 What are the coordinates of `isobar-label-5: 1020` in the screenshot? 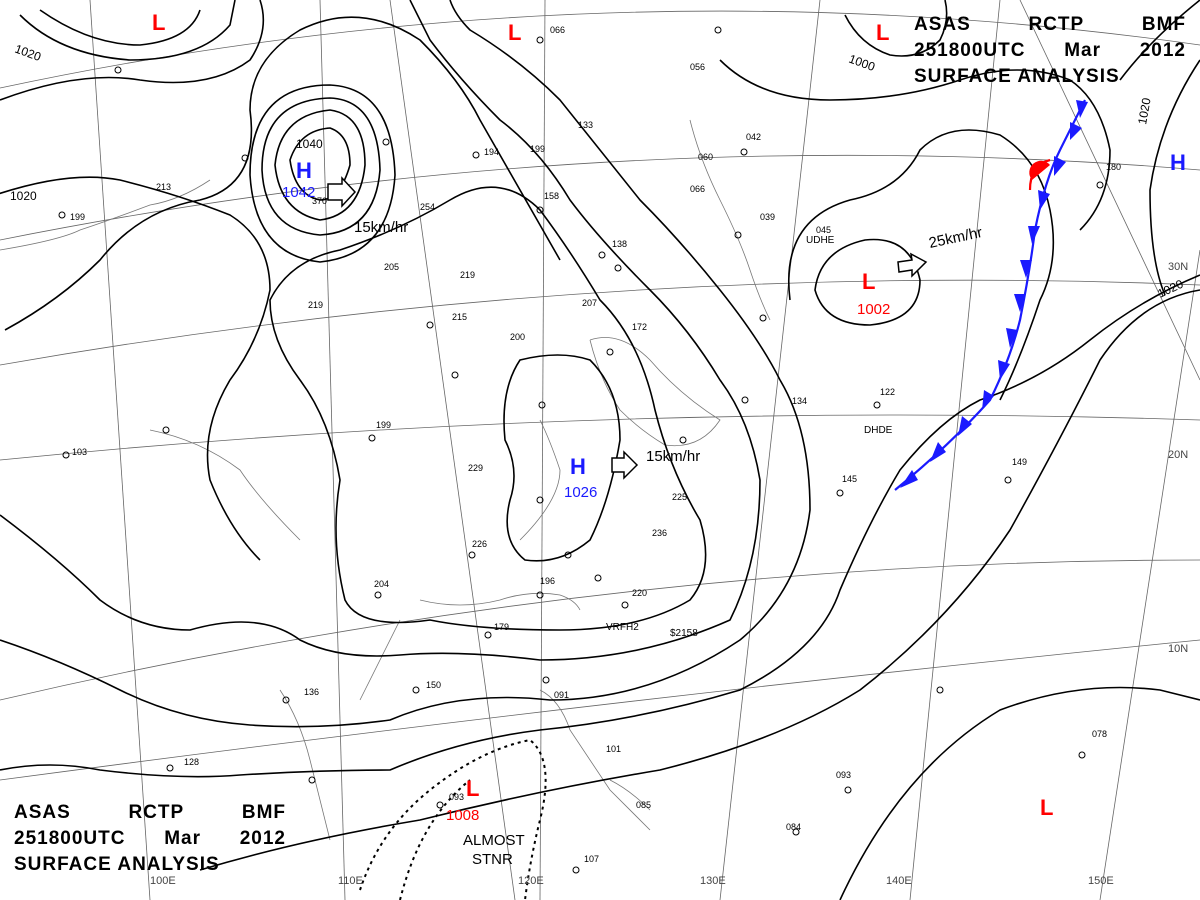 It's located at (1144, 110).